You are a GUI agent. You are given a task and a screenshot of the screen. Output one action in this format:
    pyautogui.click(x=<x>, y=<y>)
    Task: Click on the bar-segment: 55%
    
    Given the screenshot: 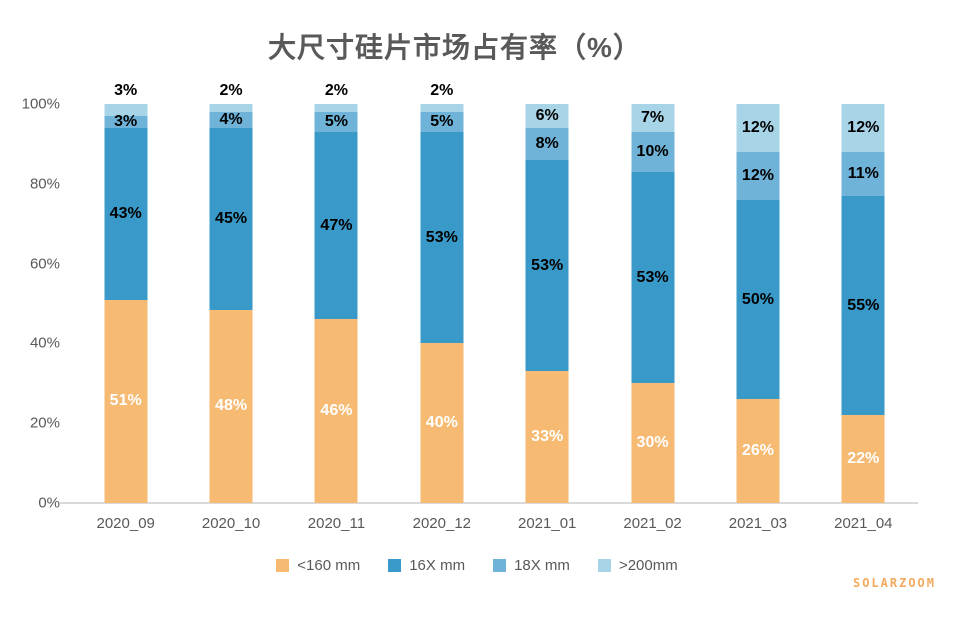 What is the action you would take?
    pyautogui.click(x=863, y=305)
    